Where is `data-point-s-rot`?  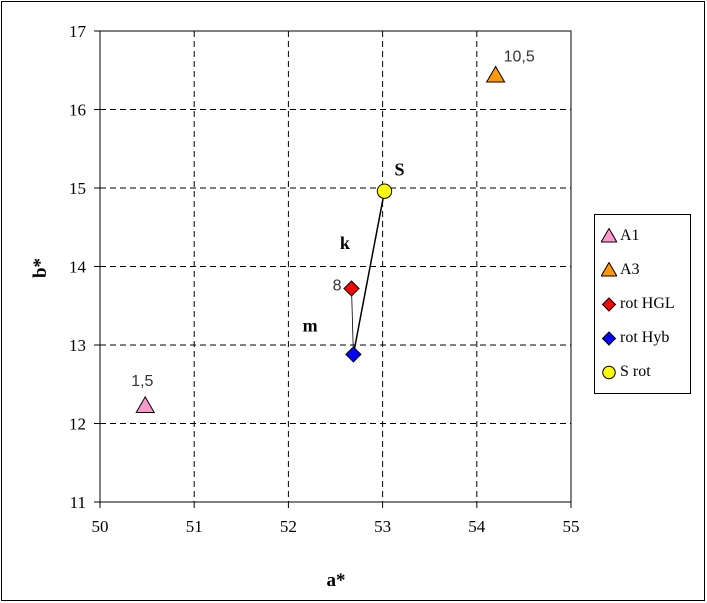 data-point-s-rot is located at coordinates (384, 191).